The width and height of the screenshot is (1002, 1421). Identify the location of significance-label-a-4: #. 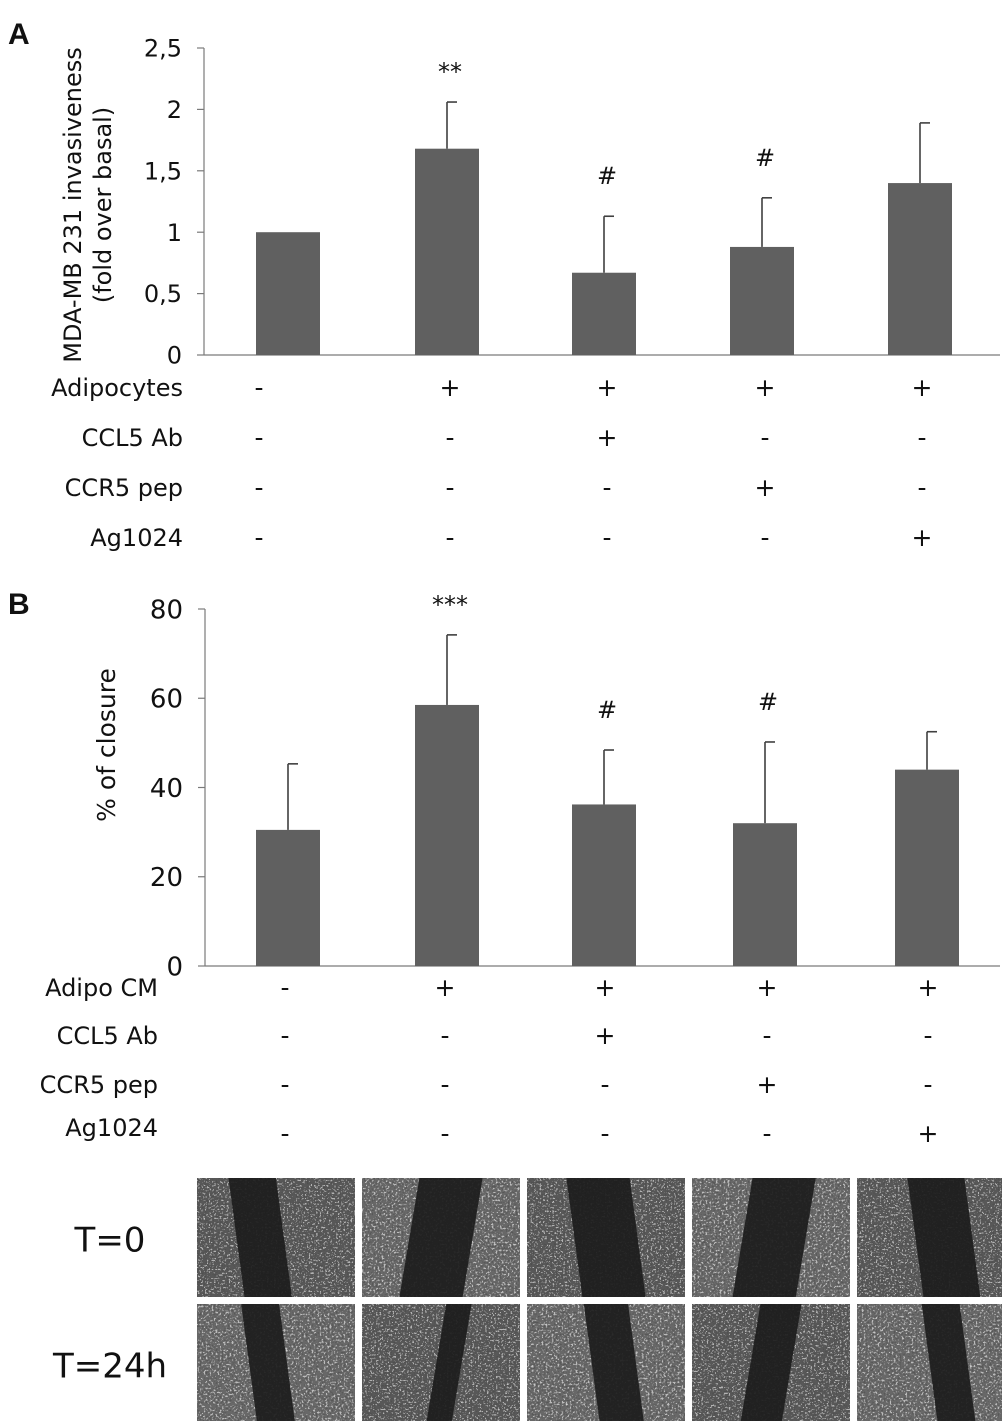
(765, 158).